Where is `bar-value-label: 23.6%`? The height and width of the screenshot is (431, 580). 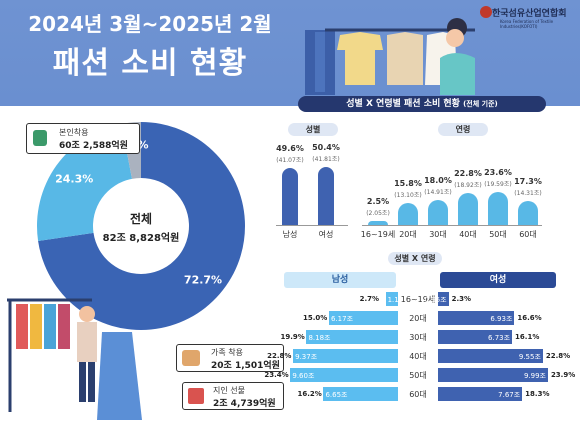
bar-value-label: 23.6% is located at coordinates (498, 172).